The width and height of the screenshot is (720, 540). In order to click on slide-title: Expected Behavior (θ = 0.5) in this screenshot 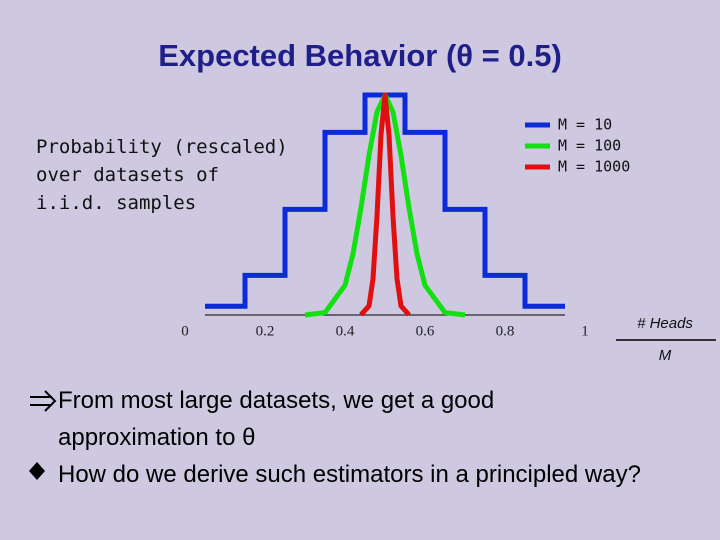, I will do `click(360, 55)`.